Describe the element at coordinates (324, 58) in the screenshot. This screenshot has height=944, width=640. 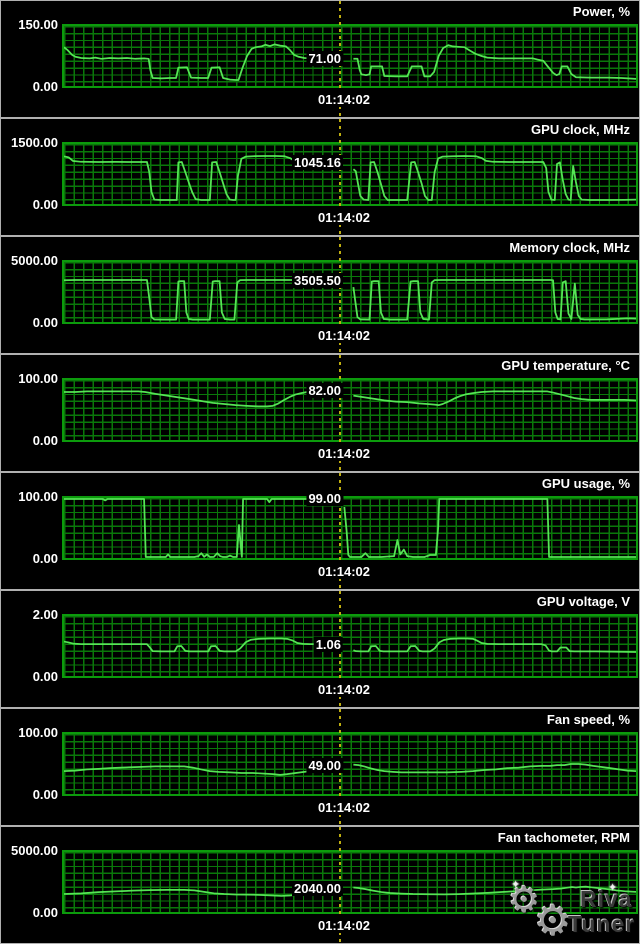
I see `cursor-value-label: 71.00` at that location.